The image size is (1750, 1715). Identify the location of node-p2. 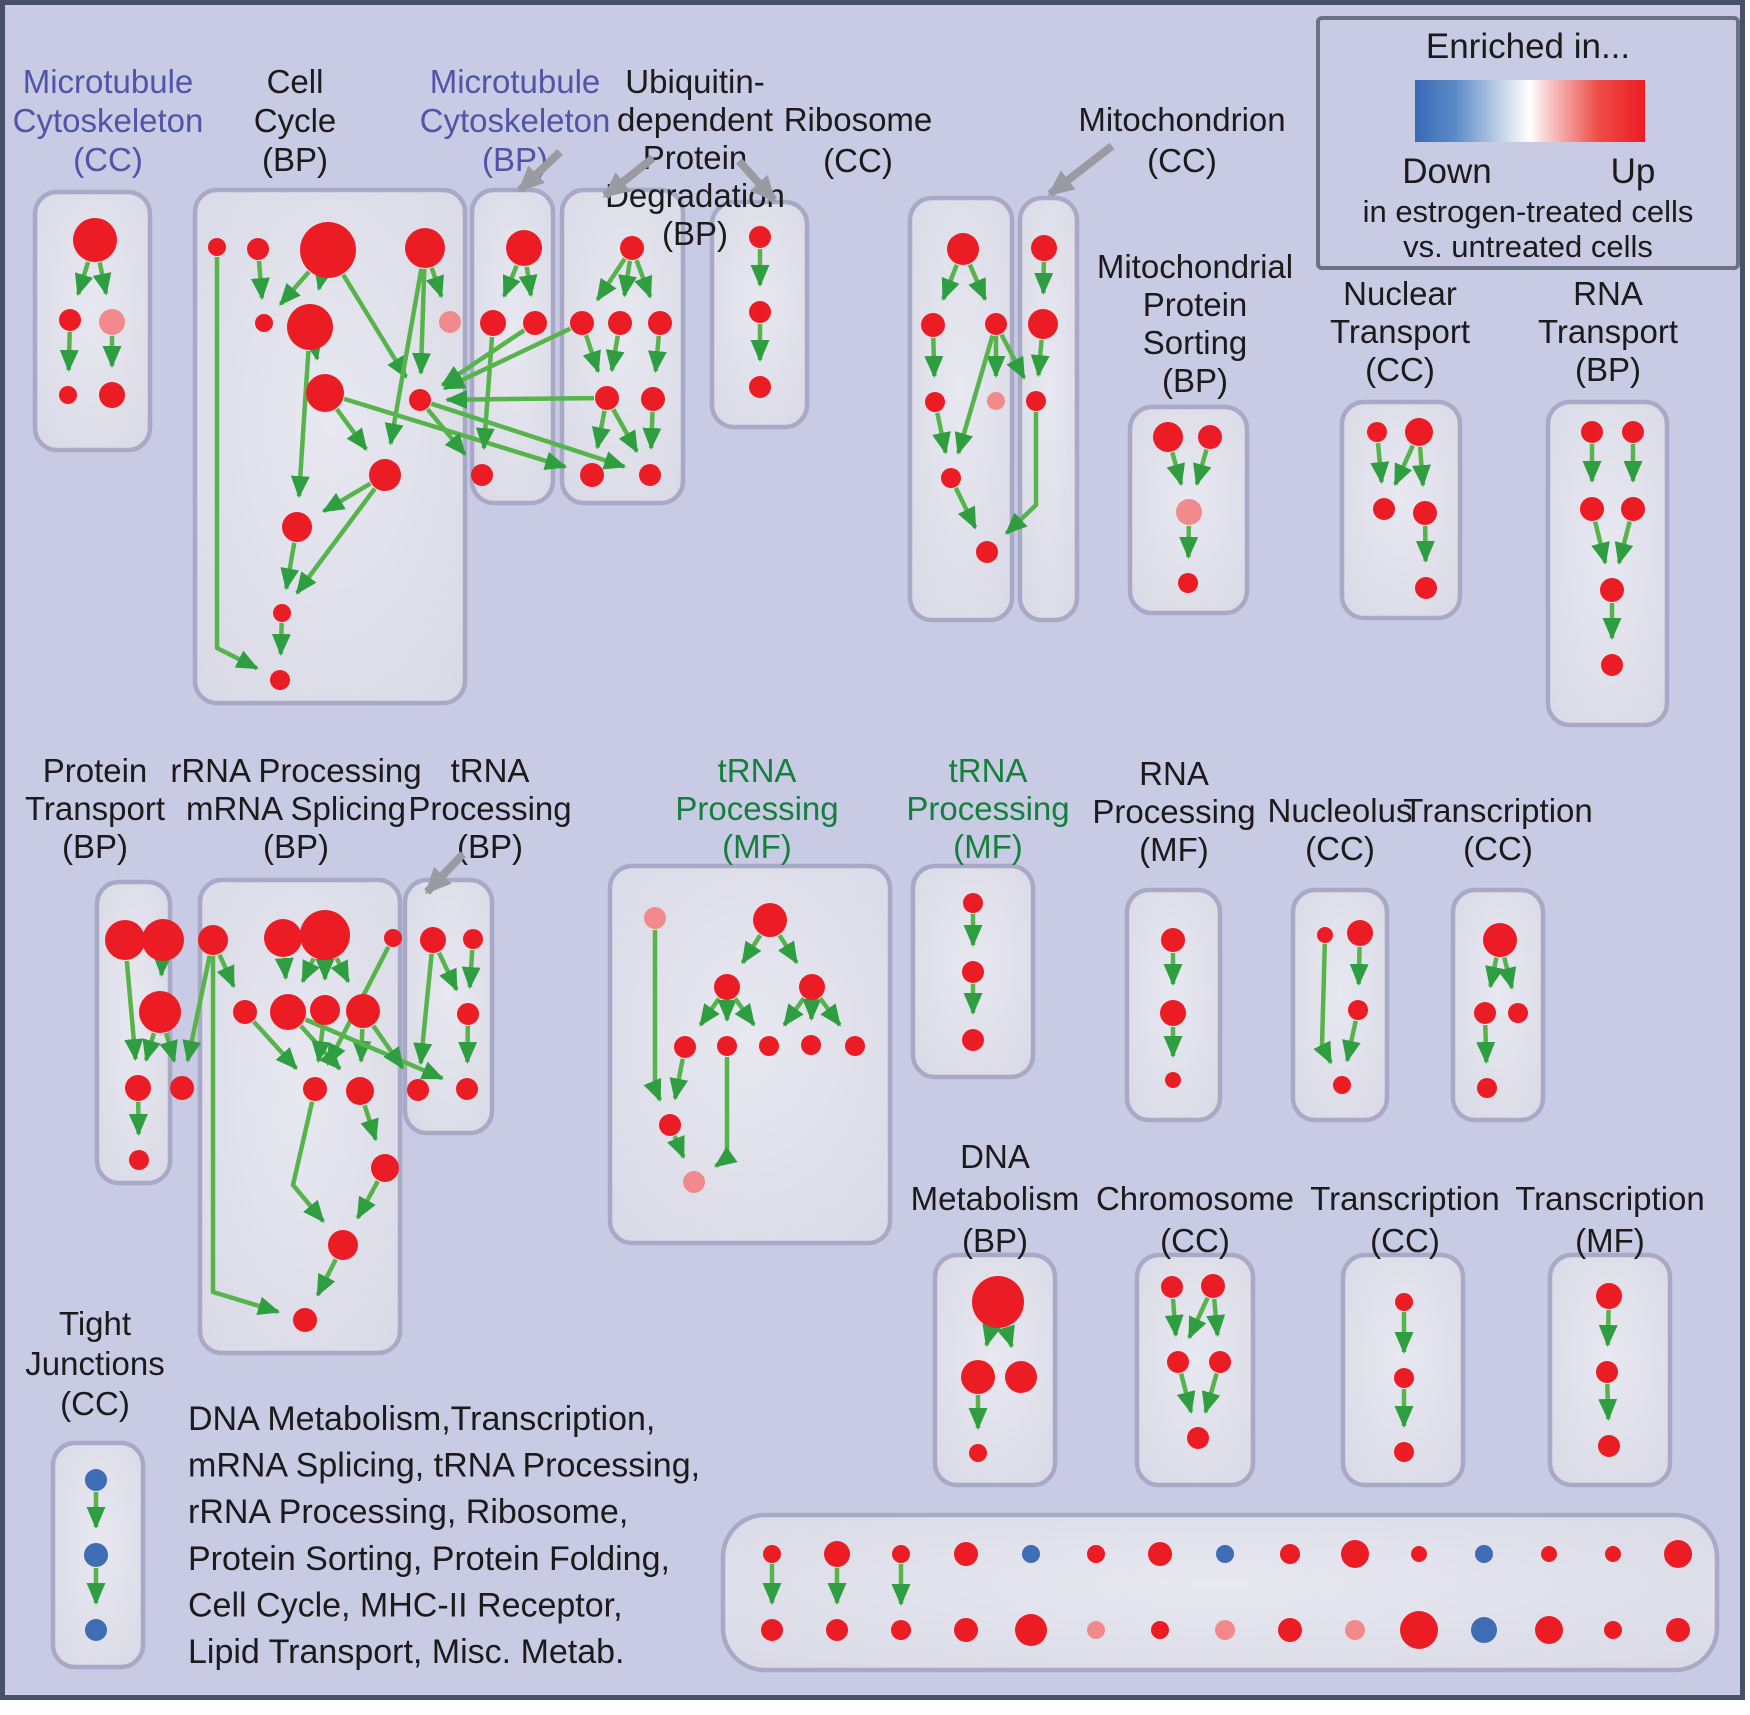
(1210, 437).